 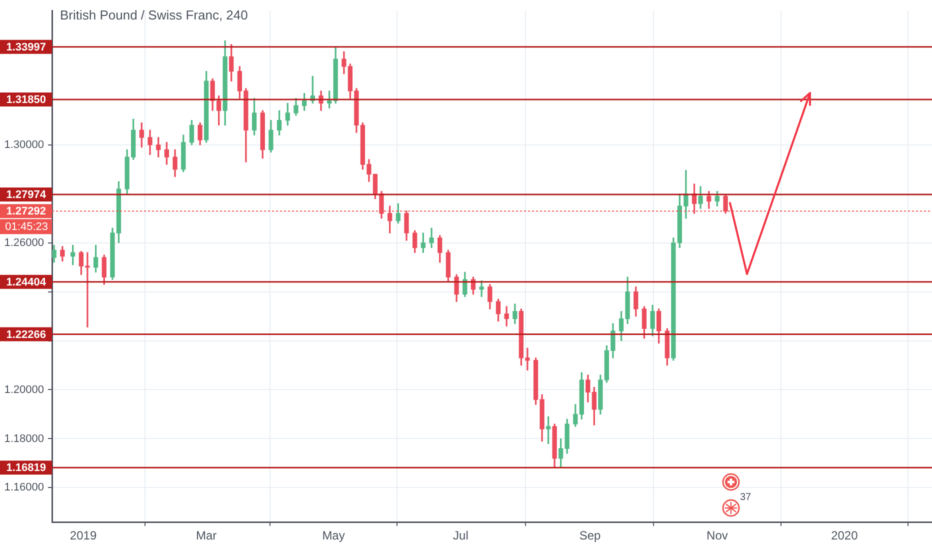 What do you see at coordinates (26, 100) in the screenshot?
I see `ref-line-label: 1.31850` at bounding box center [26, 100].